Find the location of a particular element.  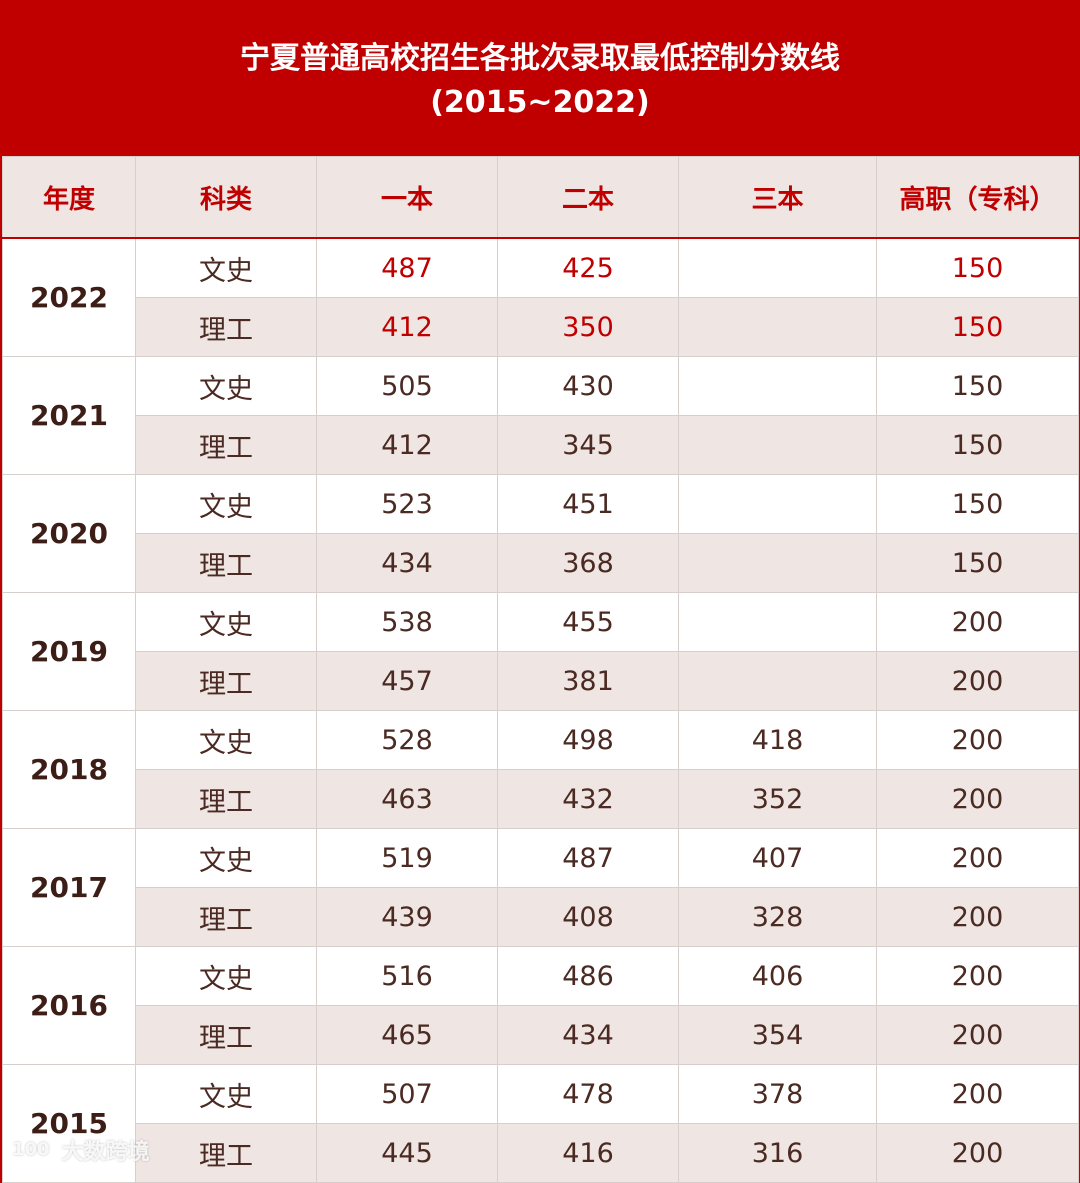

table-row: 理工 463 432 352 200 is located at coordinates (541, 799).